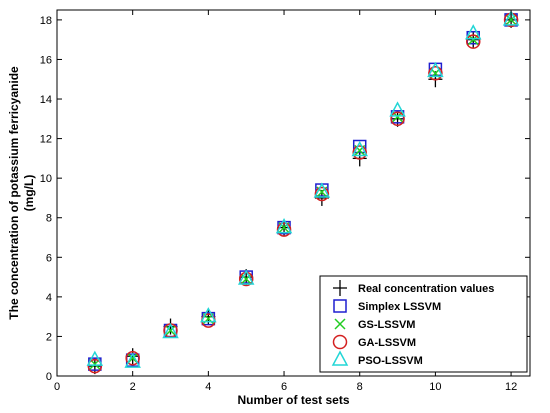 The height and width of the screenshot is (413, 550). What do you see at coordinates (49, 219) in the screenshot?
I see `y-tick-label: 8` at bounding box center [49, 219].